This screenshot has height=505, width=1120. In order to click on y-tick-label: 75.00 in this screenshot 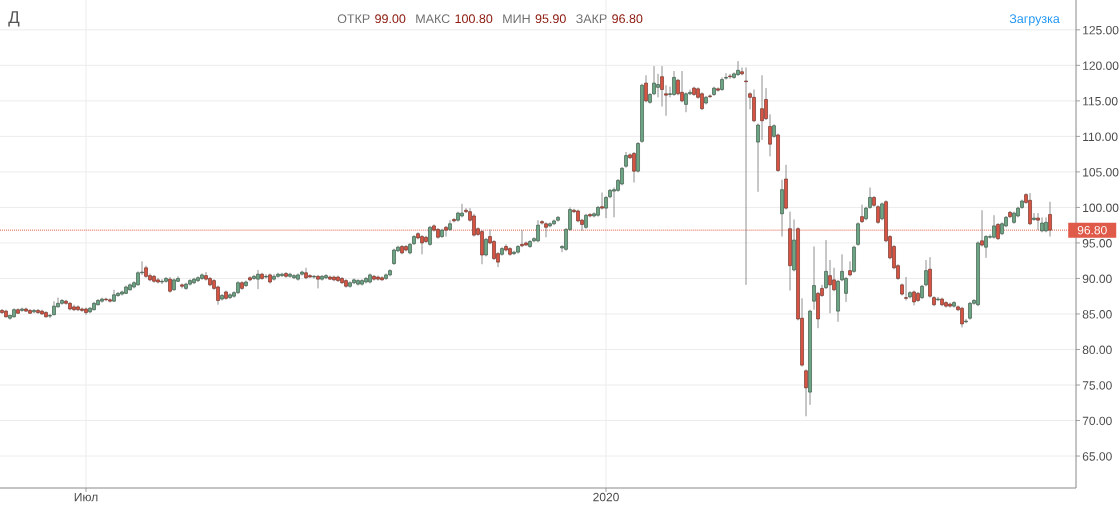, I will do `click(1097, 385)`.